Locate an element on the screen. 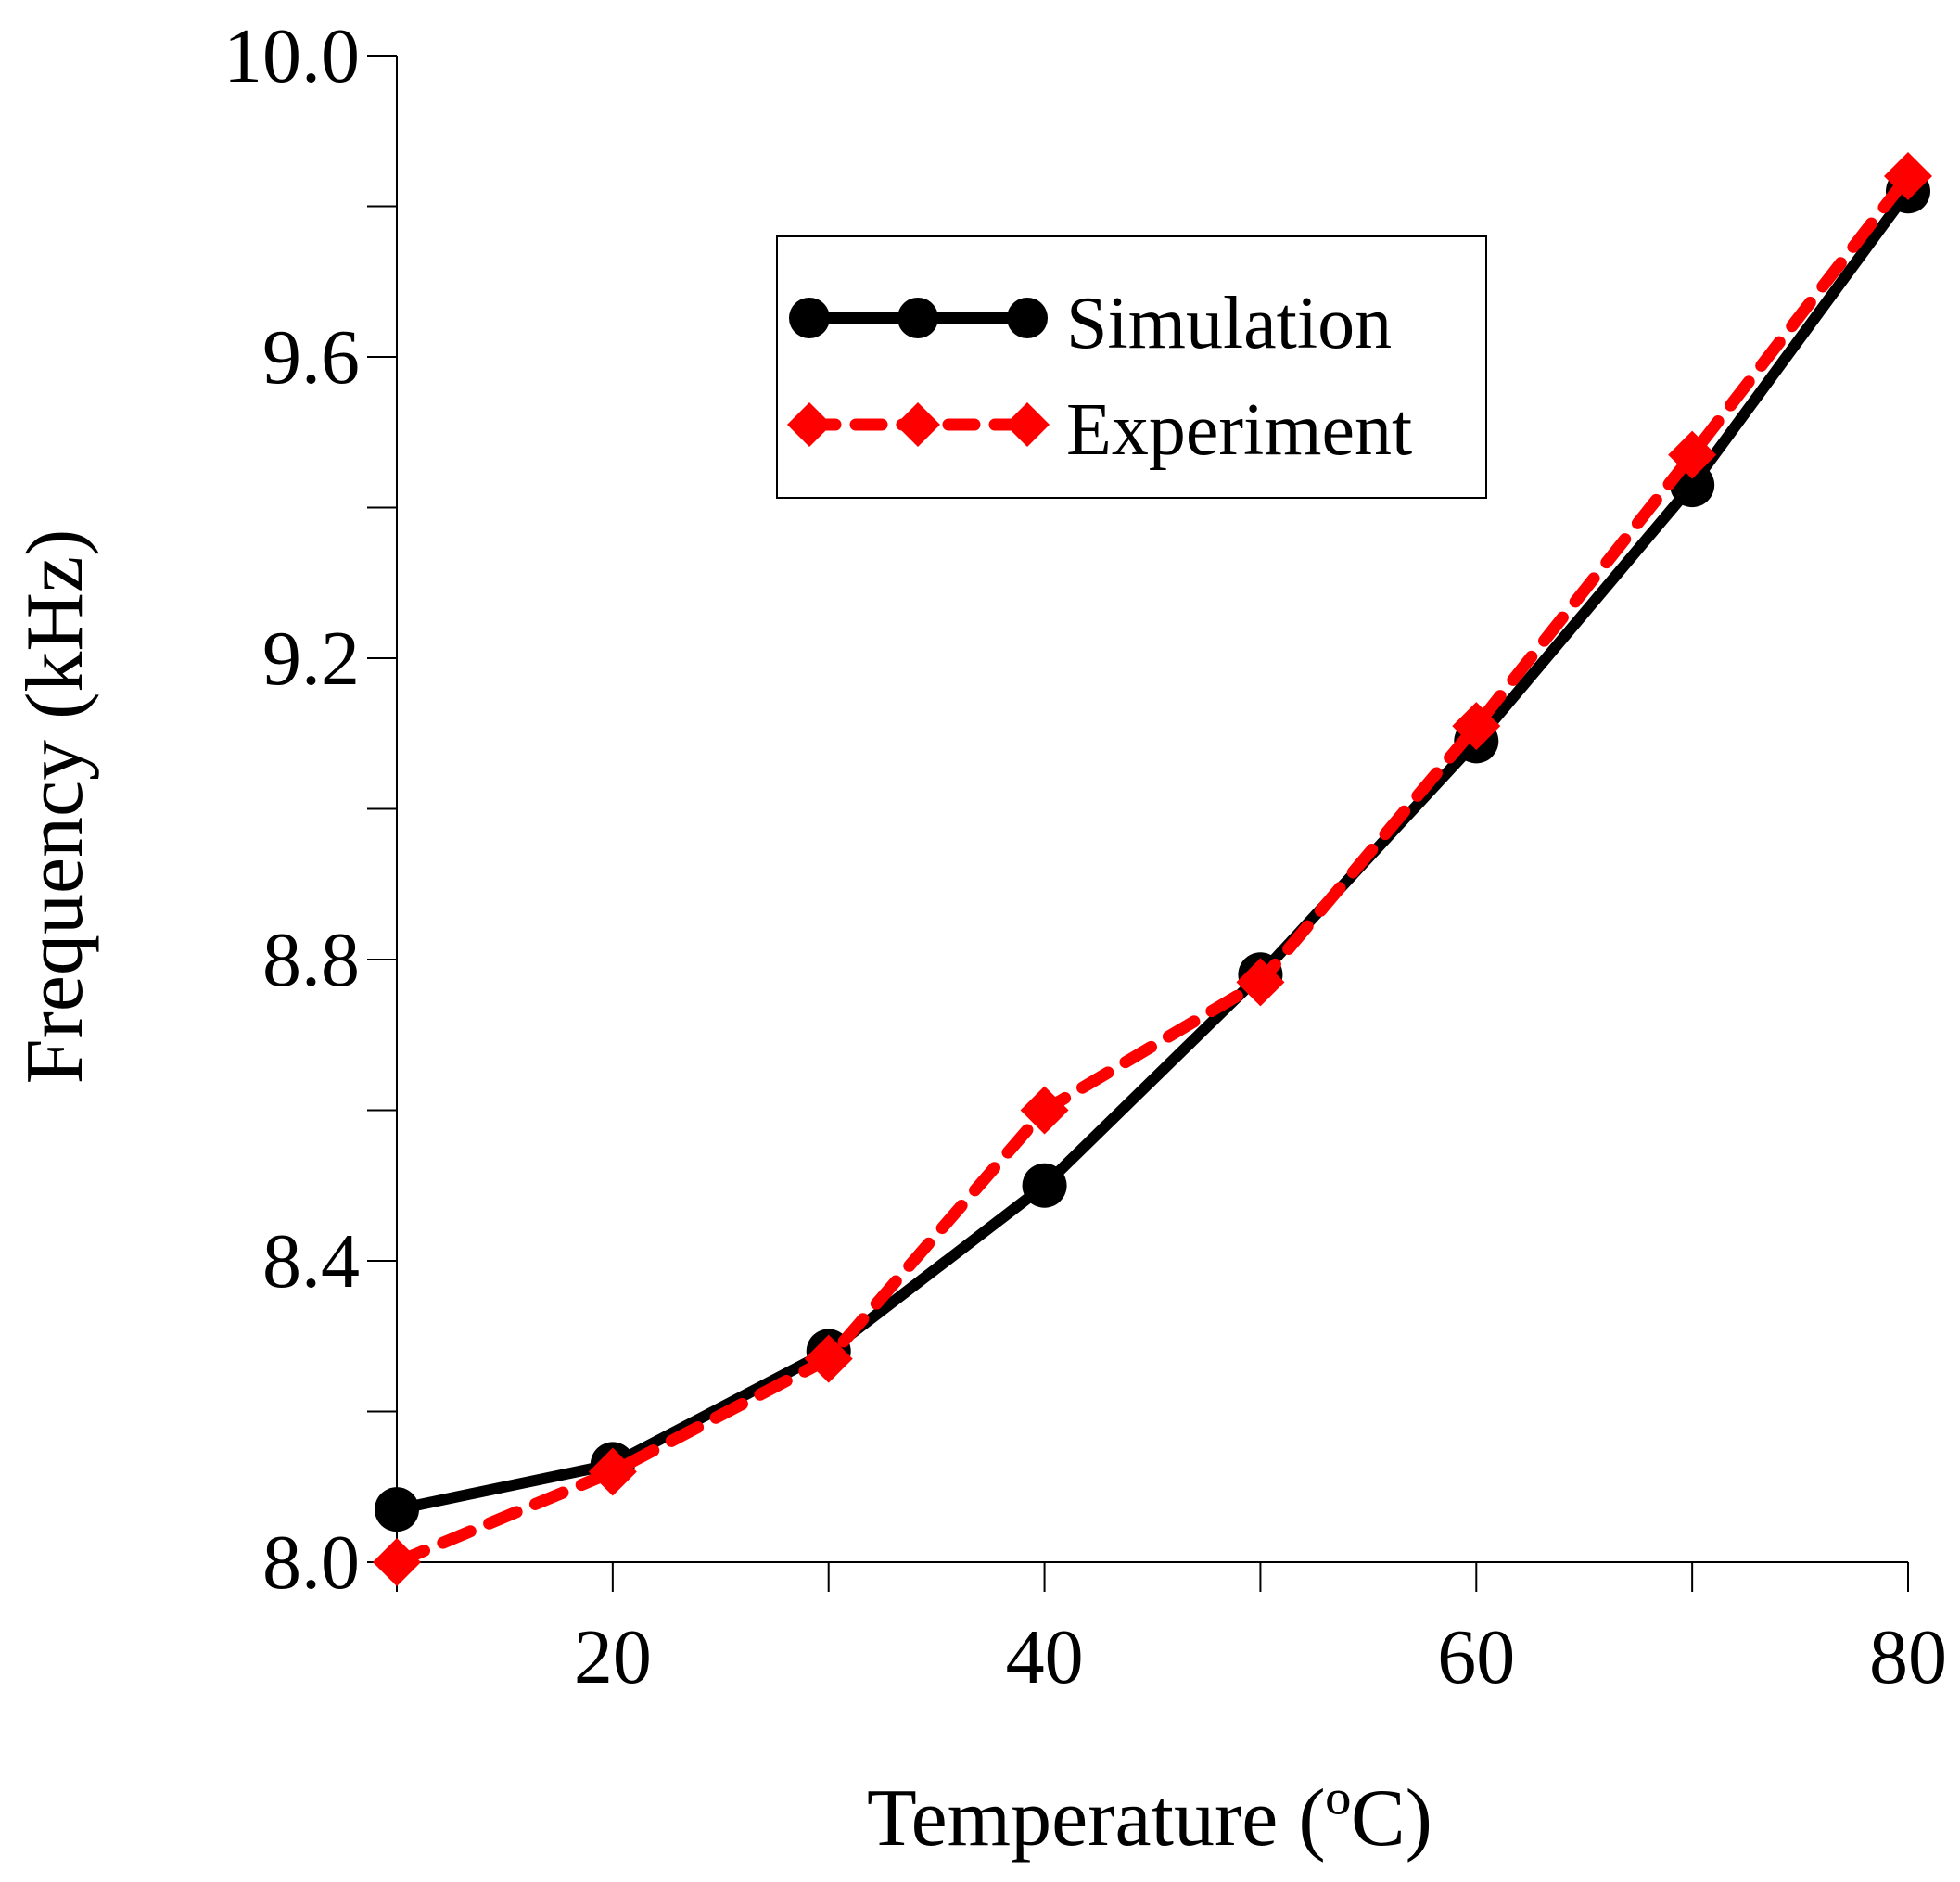 This screenshot has width=1960, height=1882. y-tick-label: 9.2 is located at coordinates (311, 659).